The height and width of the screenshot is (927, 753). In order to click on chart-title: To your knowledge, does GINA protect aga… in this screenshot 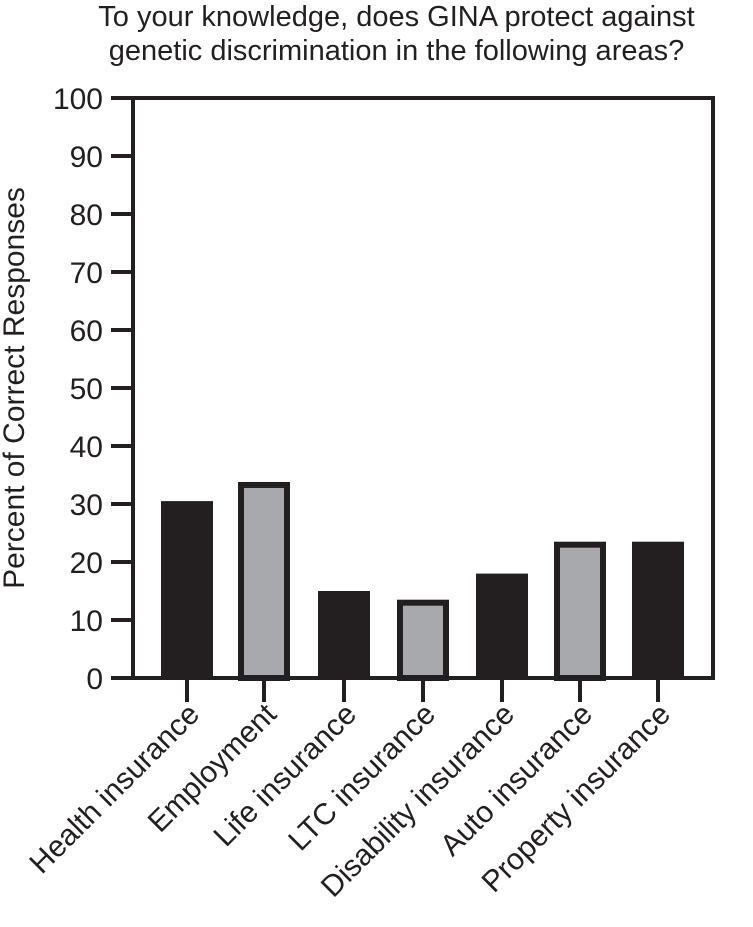, I will do `click(396, 34)`.